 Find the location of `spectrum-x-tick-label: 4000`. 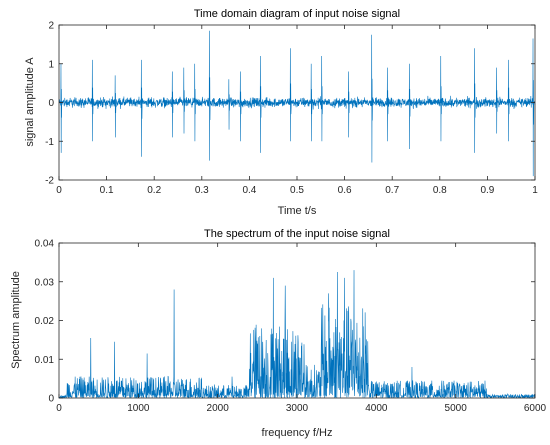

spectrum-x-tick-label: 4000 is located at coordinates (376, 408).